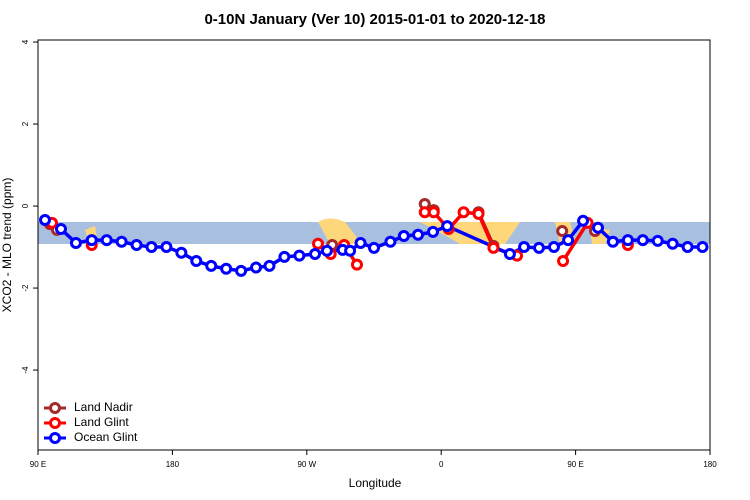  I want to click on ocean-band, so click(374, 233).